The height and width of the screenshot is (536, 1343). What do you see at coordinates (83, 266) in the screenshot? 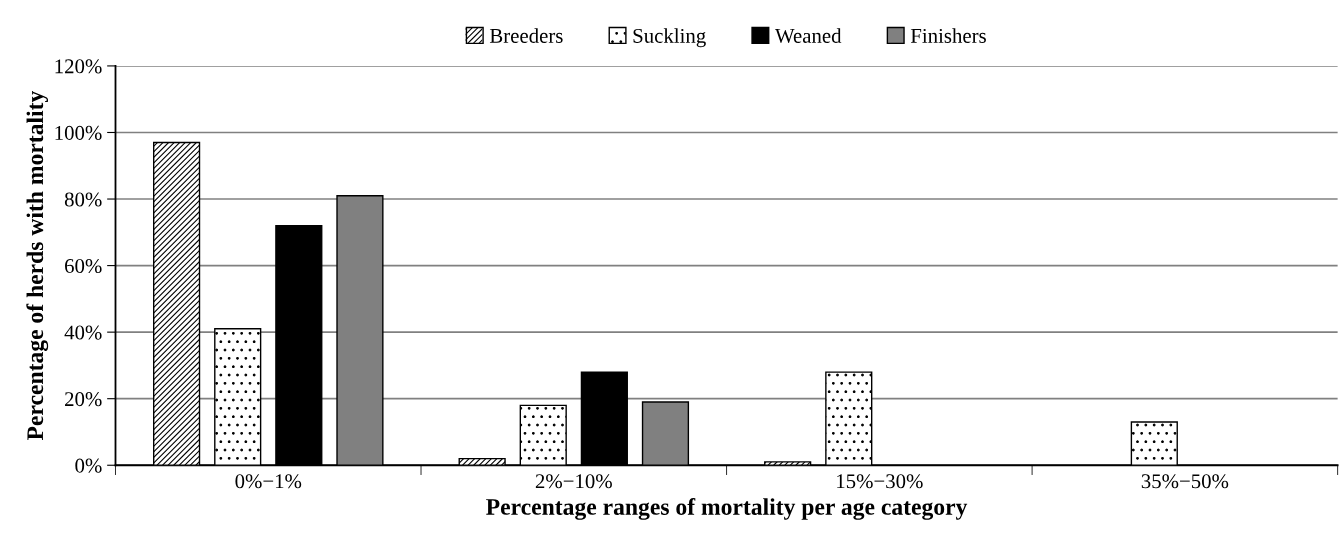
I see `y-tick-label: 60%` at bounding box center [83, 266].